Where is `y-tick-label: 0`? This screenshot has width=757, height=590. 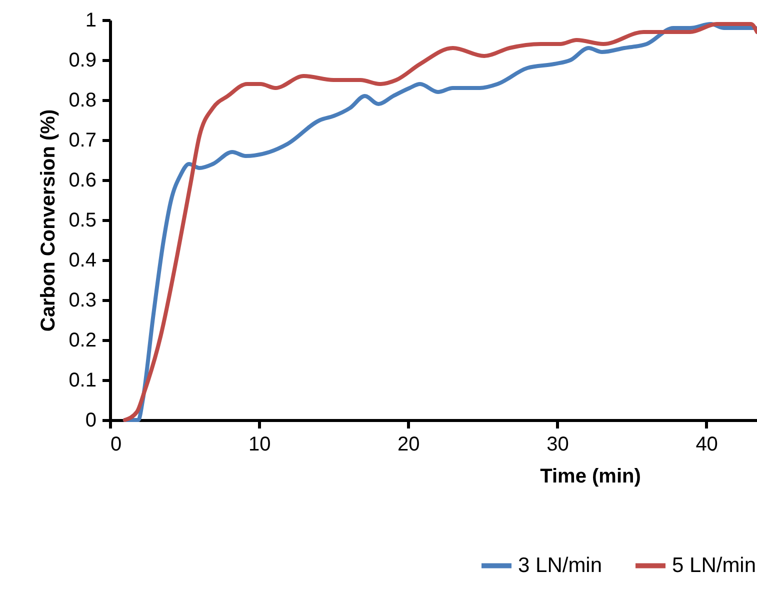
y-tick-label: 0 is located at coordinates (90, 421).